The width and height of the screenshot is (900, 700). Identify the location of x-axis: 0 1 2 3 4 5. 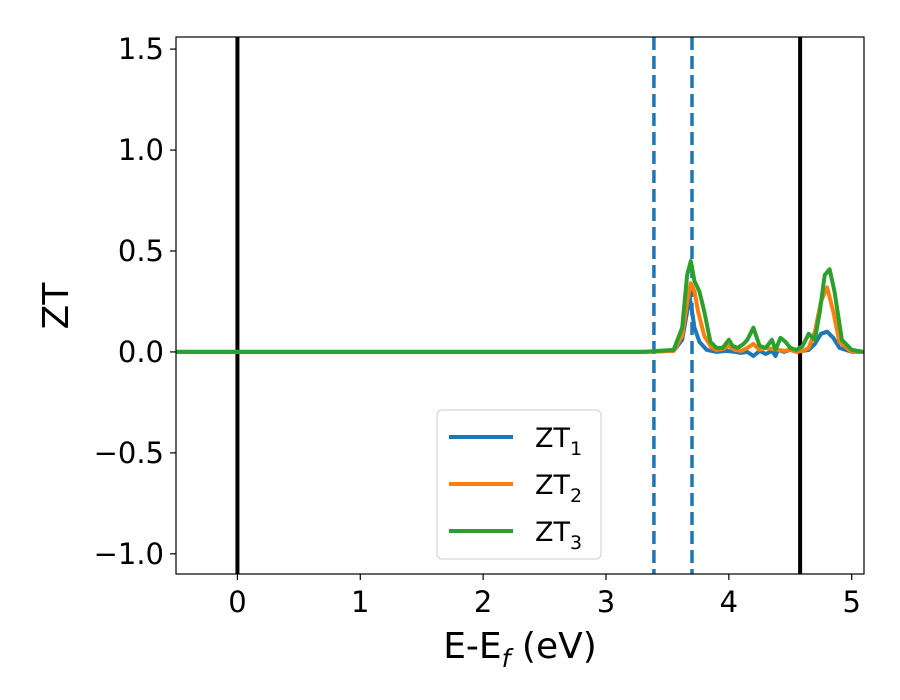
(544, 596).